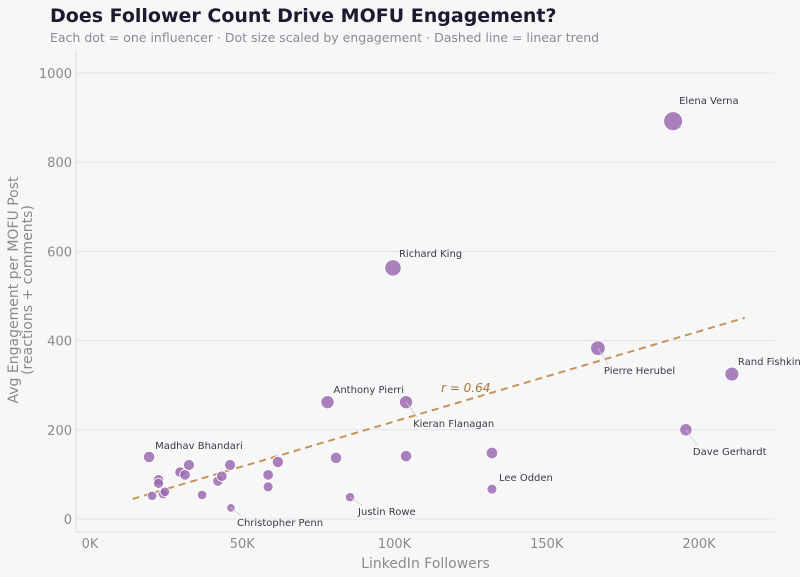  What do you see at coordinates (730, 452) in the screenshot?
I see `point-label: Dave Gerhardt` at bounding box center [730, 452].